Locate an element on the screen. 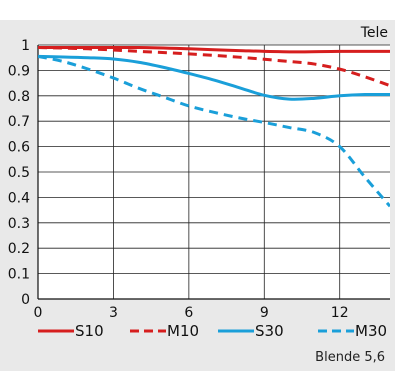 This screenshot has height=371, width=395. aperture-note: Blende 5,6 is located at coordinates (350, 357).